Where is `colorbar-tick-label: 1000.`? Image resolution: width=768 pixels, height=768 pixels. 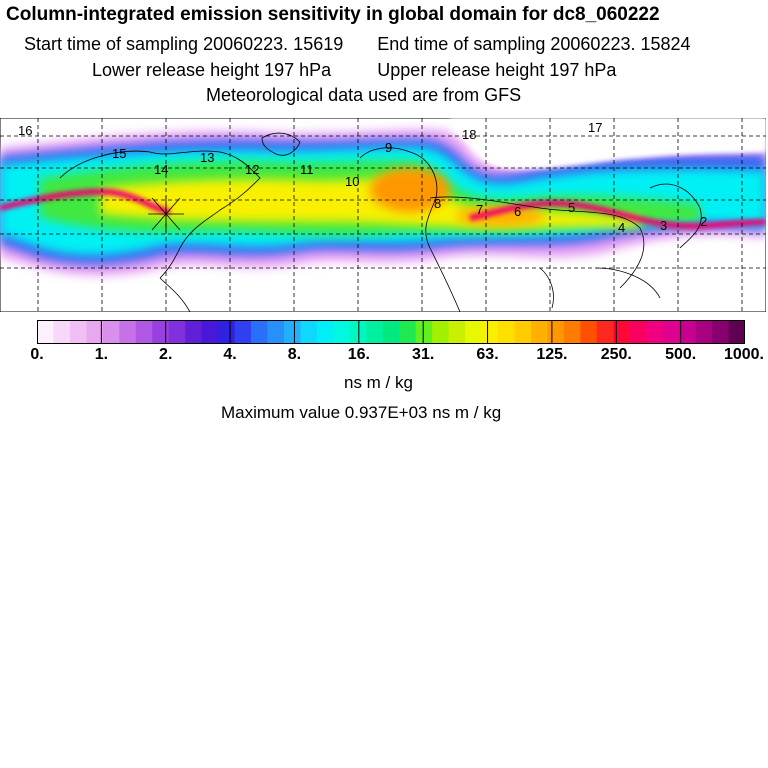
colorbar-tick-label: 1000. is located at coordinates (743, 354).